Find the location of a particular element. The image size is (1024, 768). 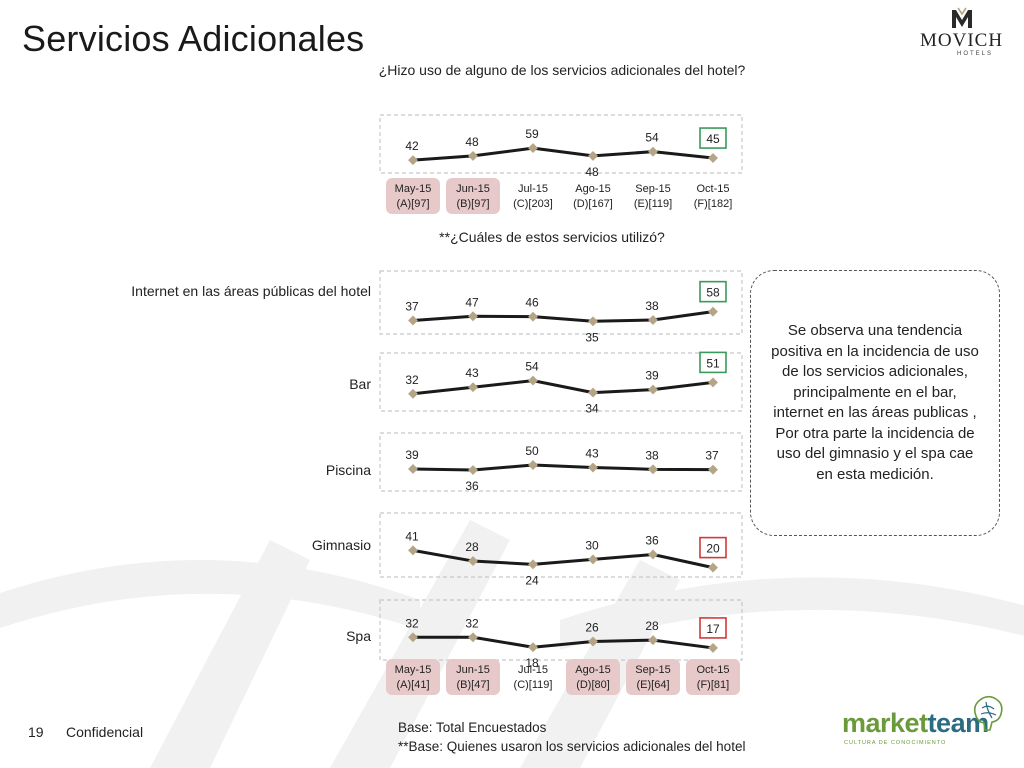

row-label-gimnasio: Gimnasio is located at coordinates (341, 545).